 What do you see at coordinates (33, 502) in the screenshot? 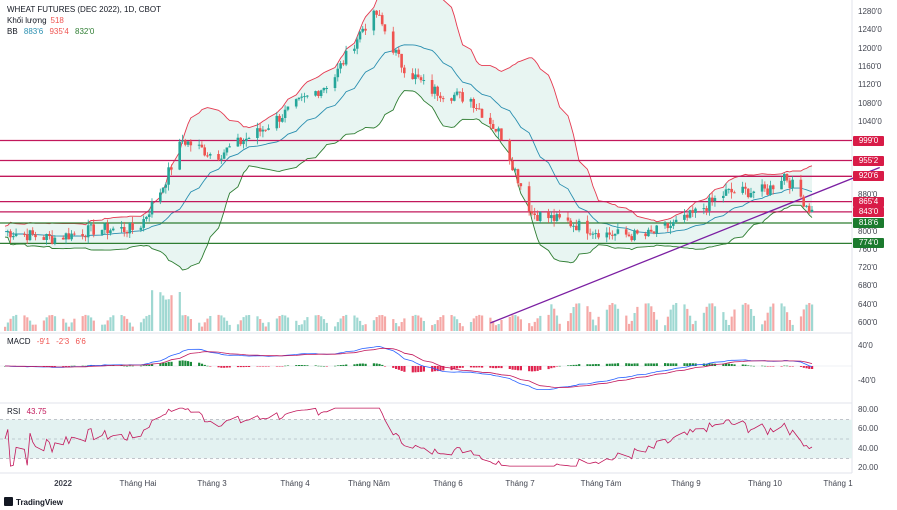
I see `tradingview-logo: TradingView` at bounding box center [33, 502].